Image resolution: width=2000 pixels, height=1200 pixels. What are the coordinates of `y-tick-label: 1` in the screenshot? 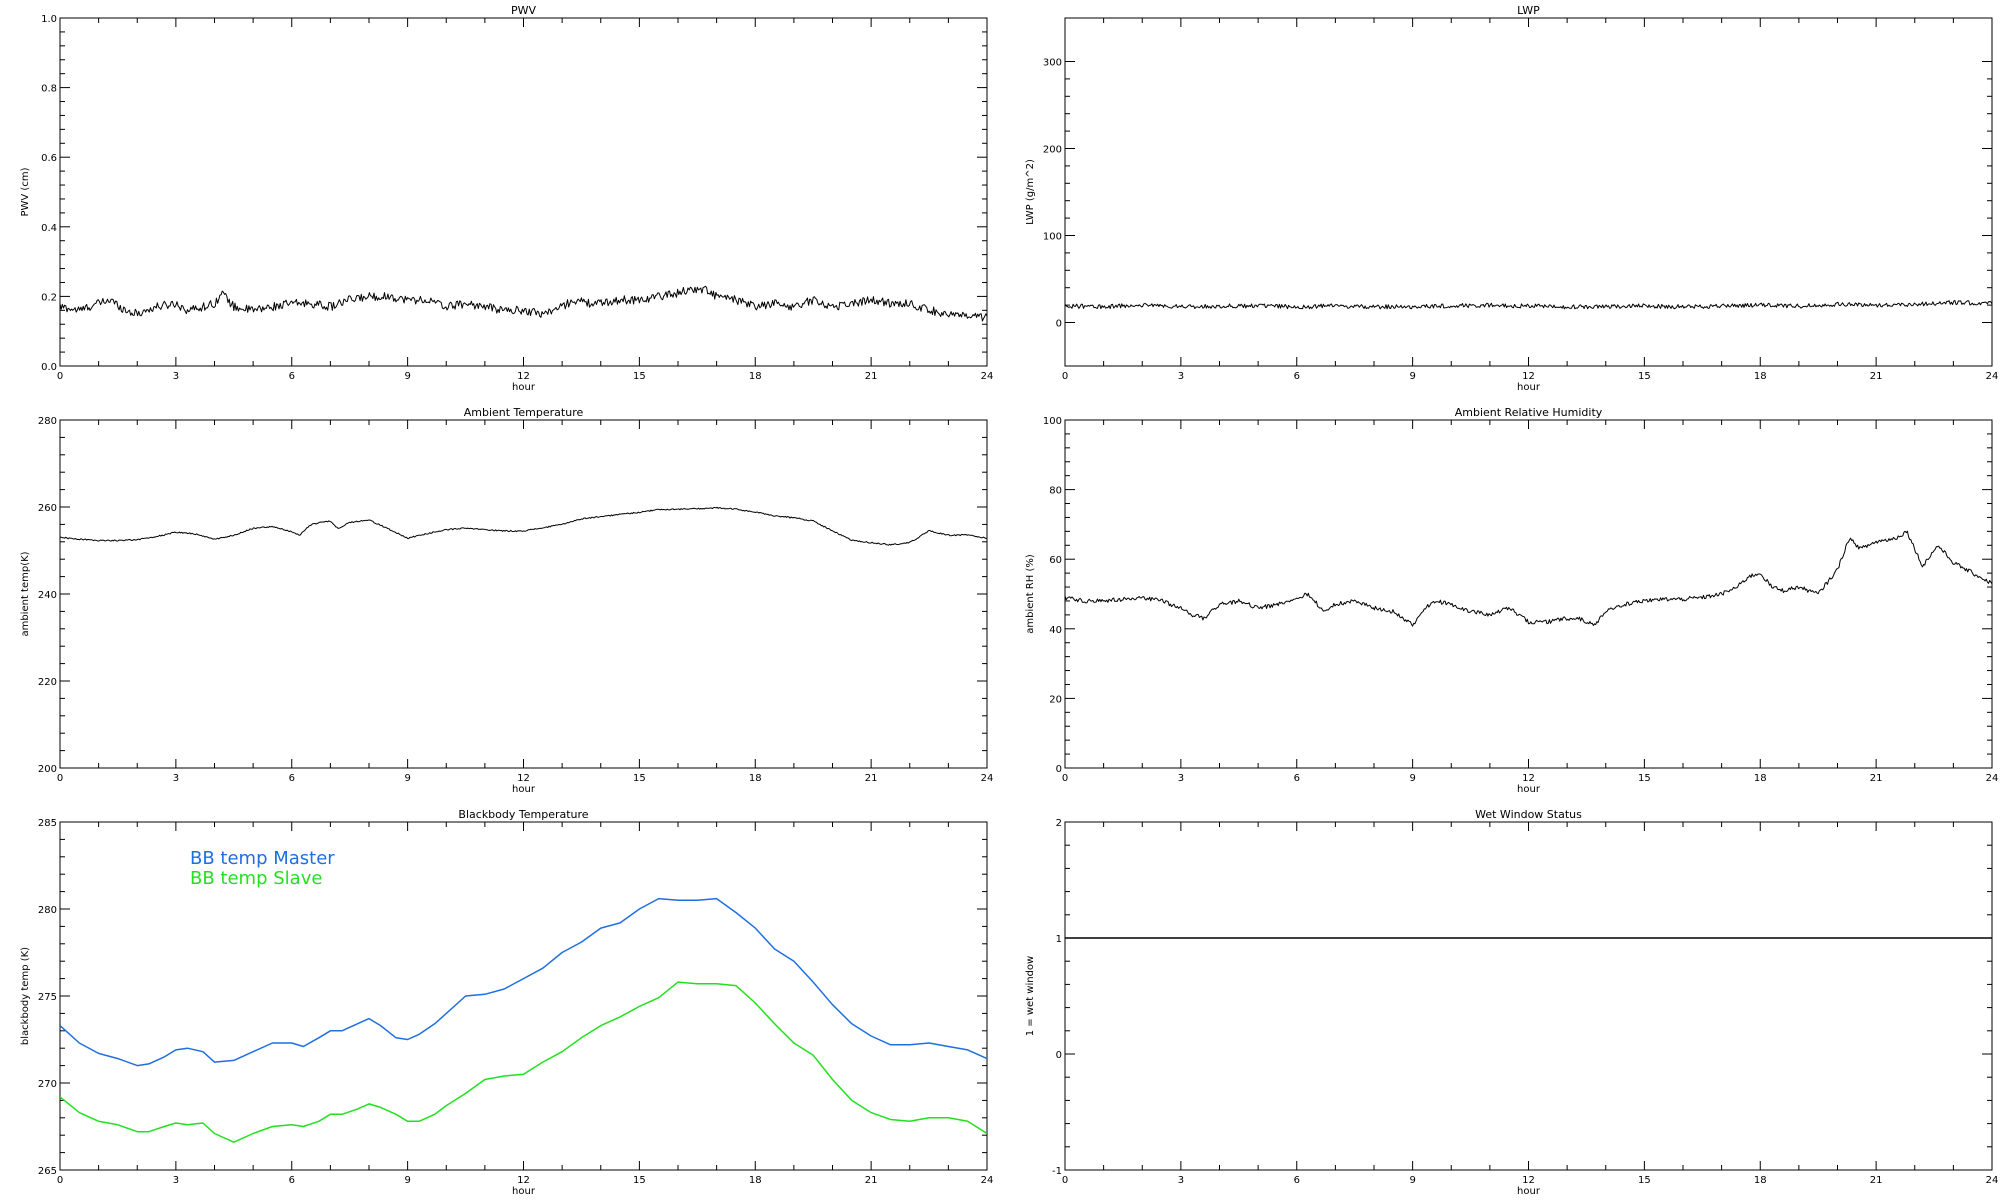 It's located at (1059, 939).